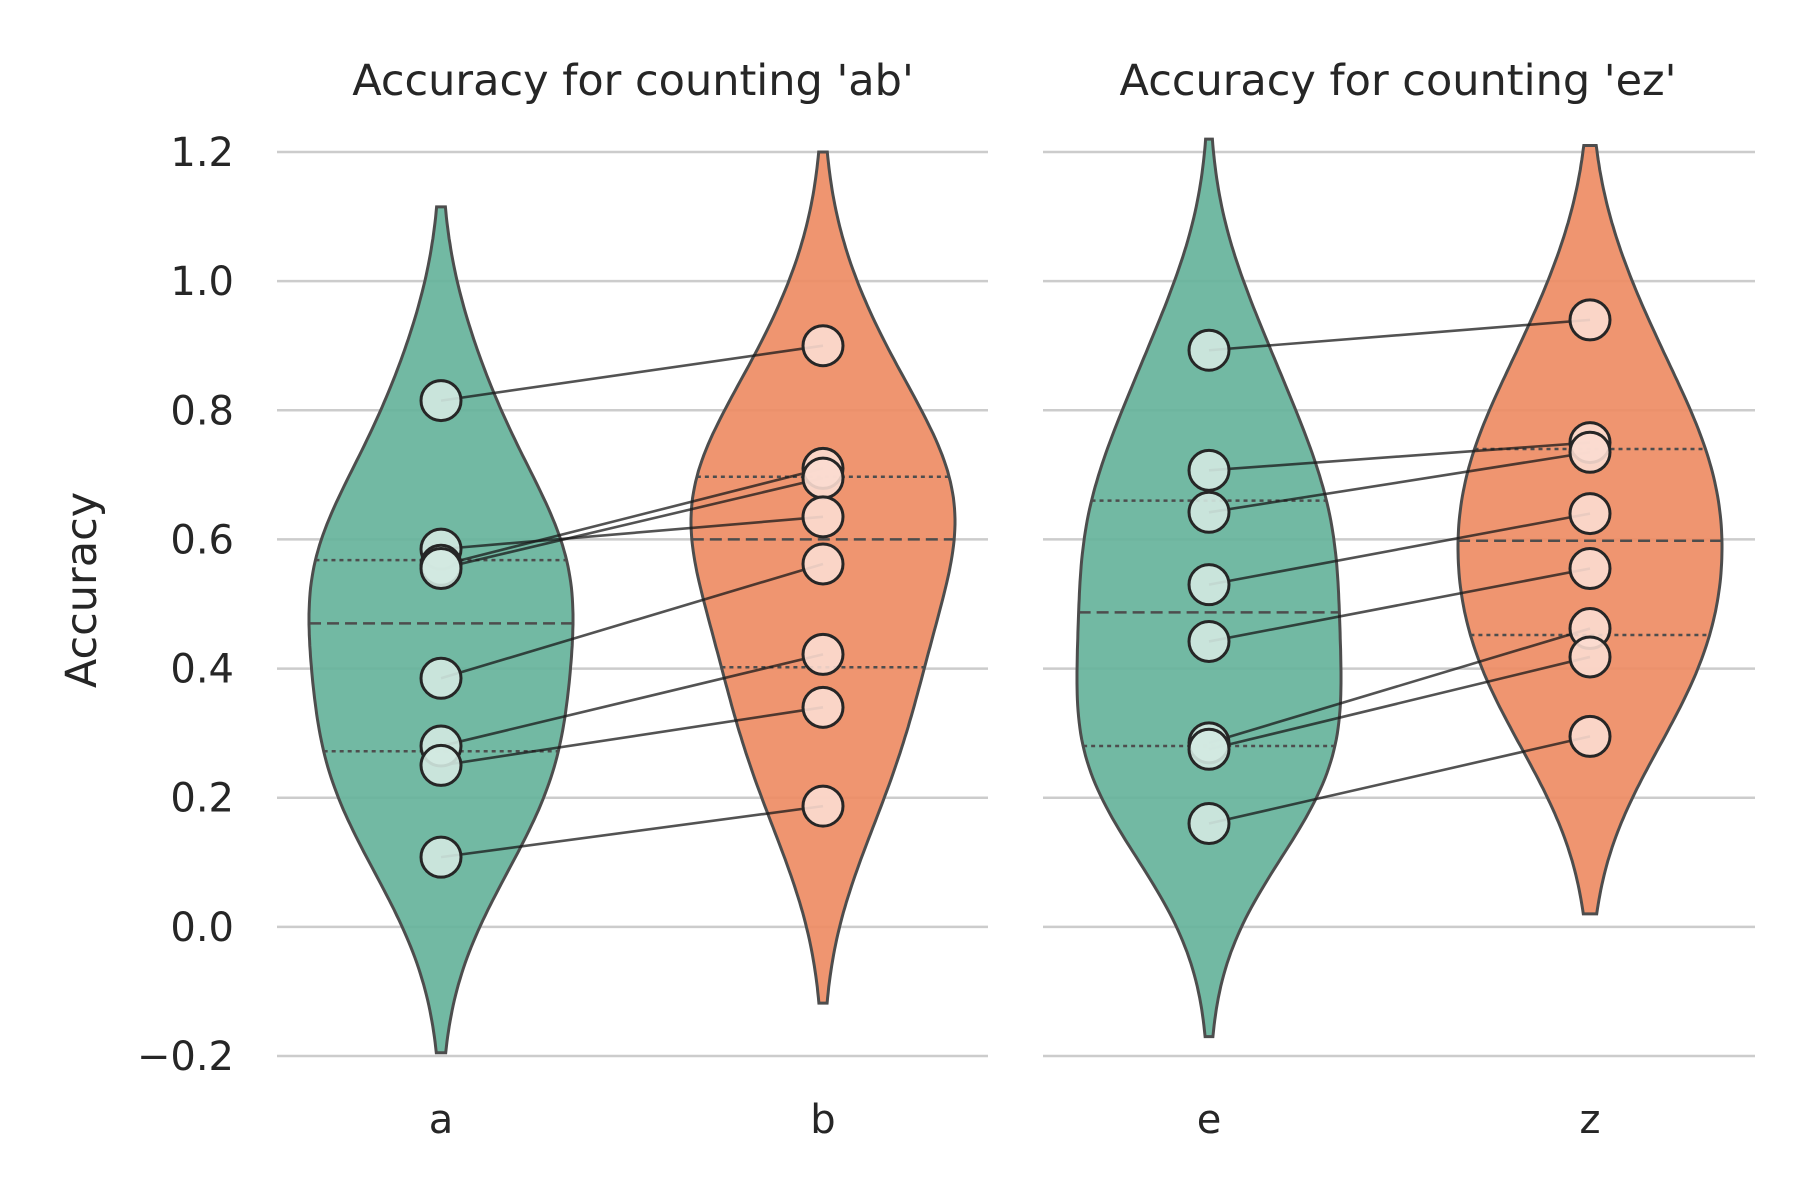  I want to click on x-tick-label-z: z, so click(1590, 1120).